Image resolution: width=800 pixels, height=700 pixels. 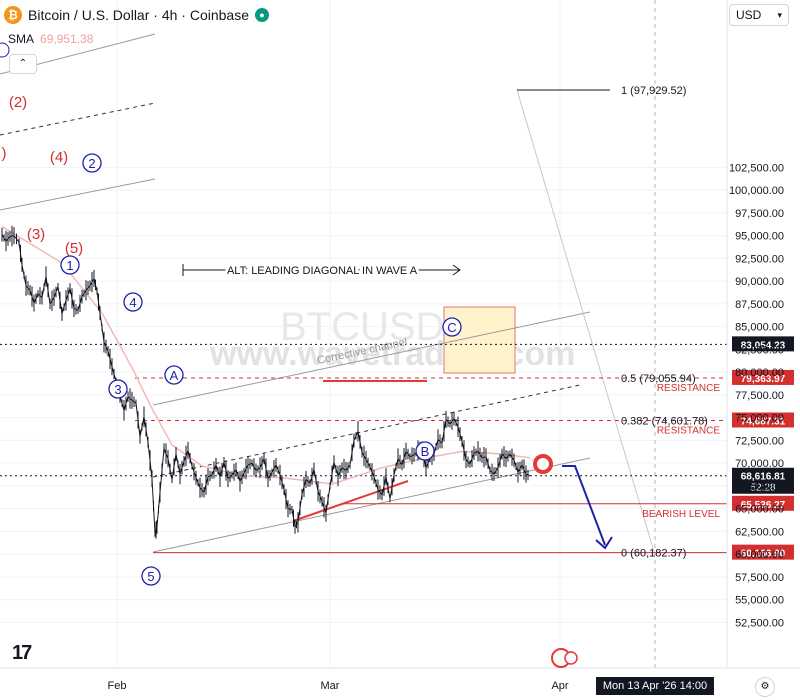 I want to click on market-open-icon: ●, so click(x=261, y=15).